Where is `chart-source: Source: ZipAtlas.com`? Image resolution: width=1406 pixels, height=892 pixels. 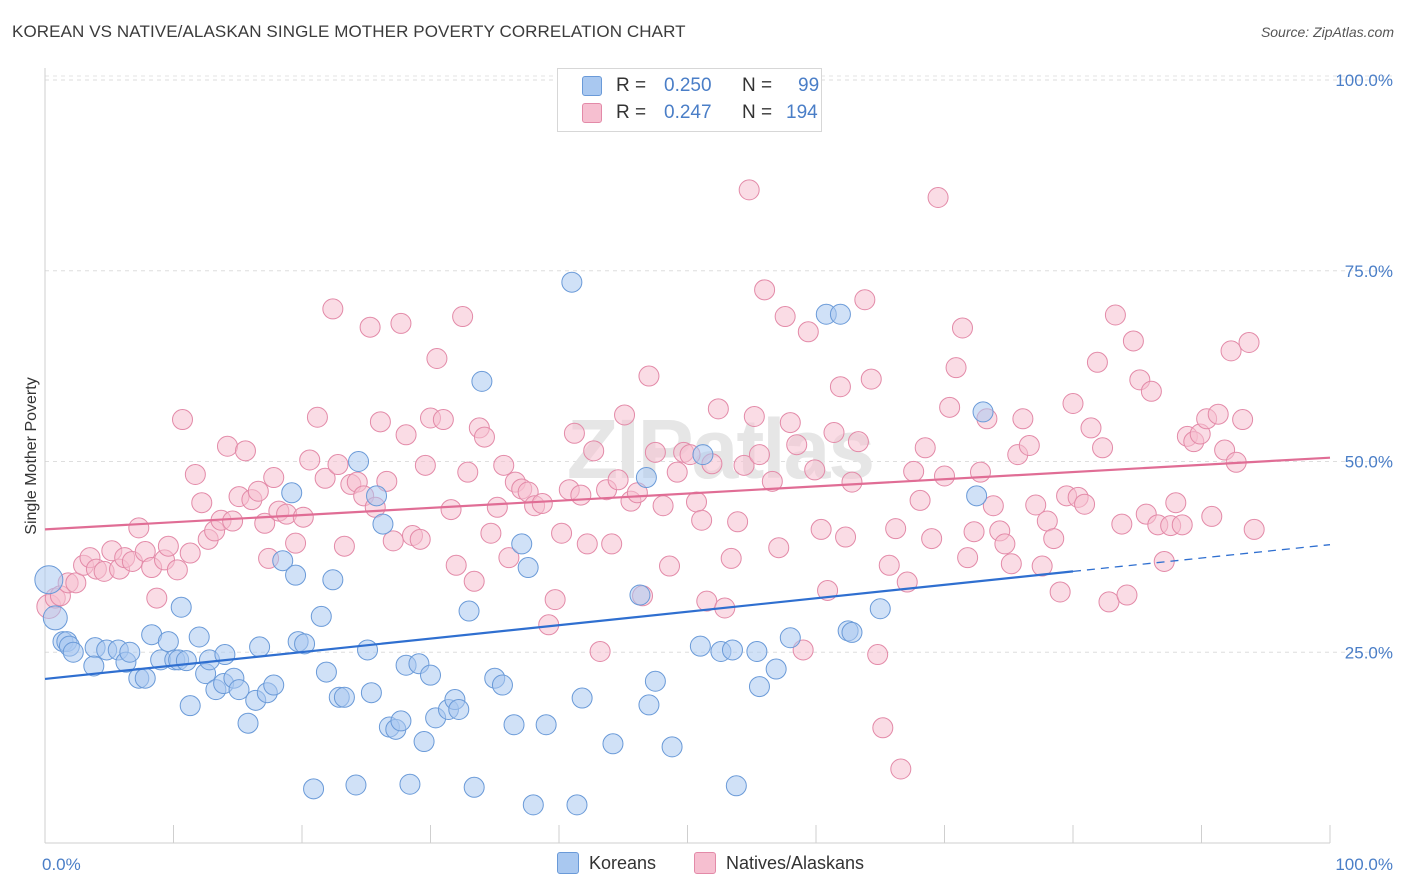 chart-source: Source: ZipAtlas.com is located at coordinates (1327, 32).